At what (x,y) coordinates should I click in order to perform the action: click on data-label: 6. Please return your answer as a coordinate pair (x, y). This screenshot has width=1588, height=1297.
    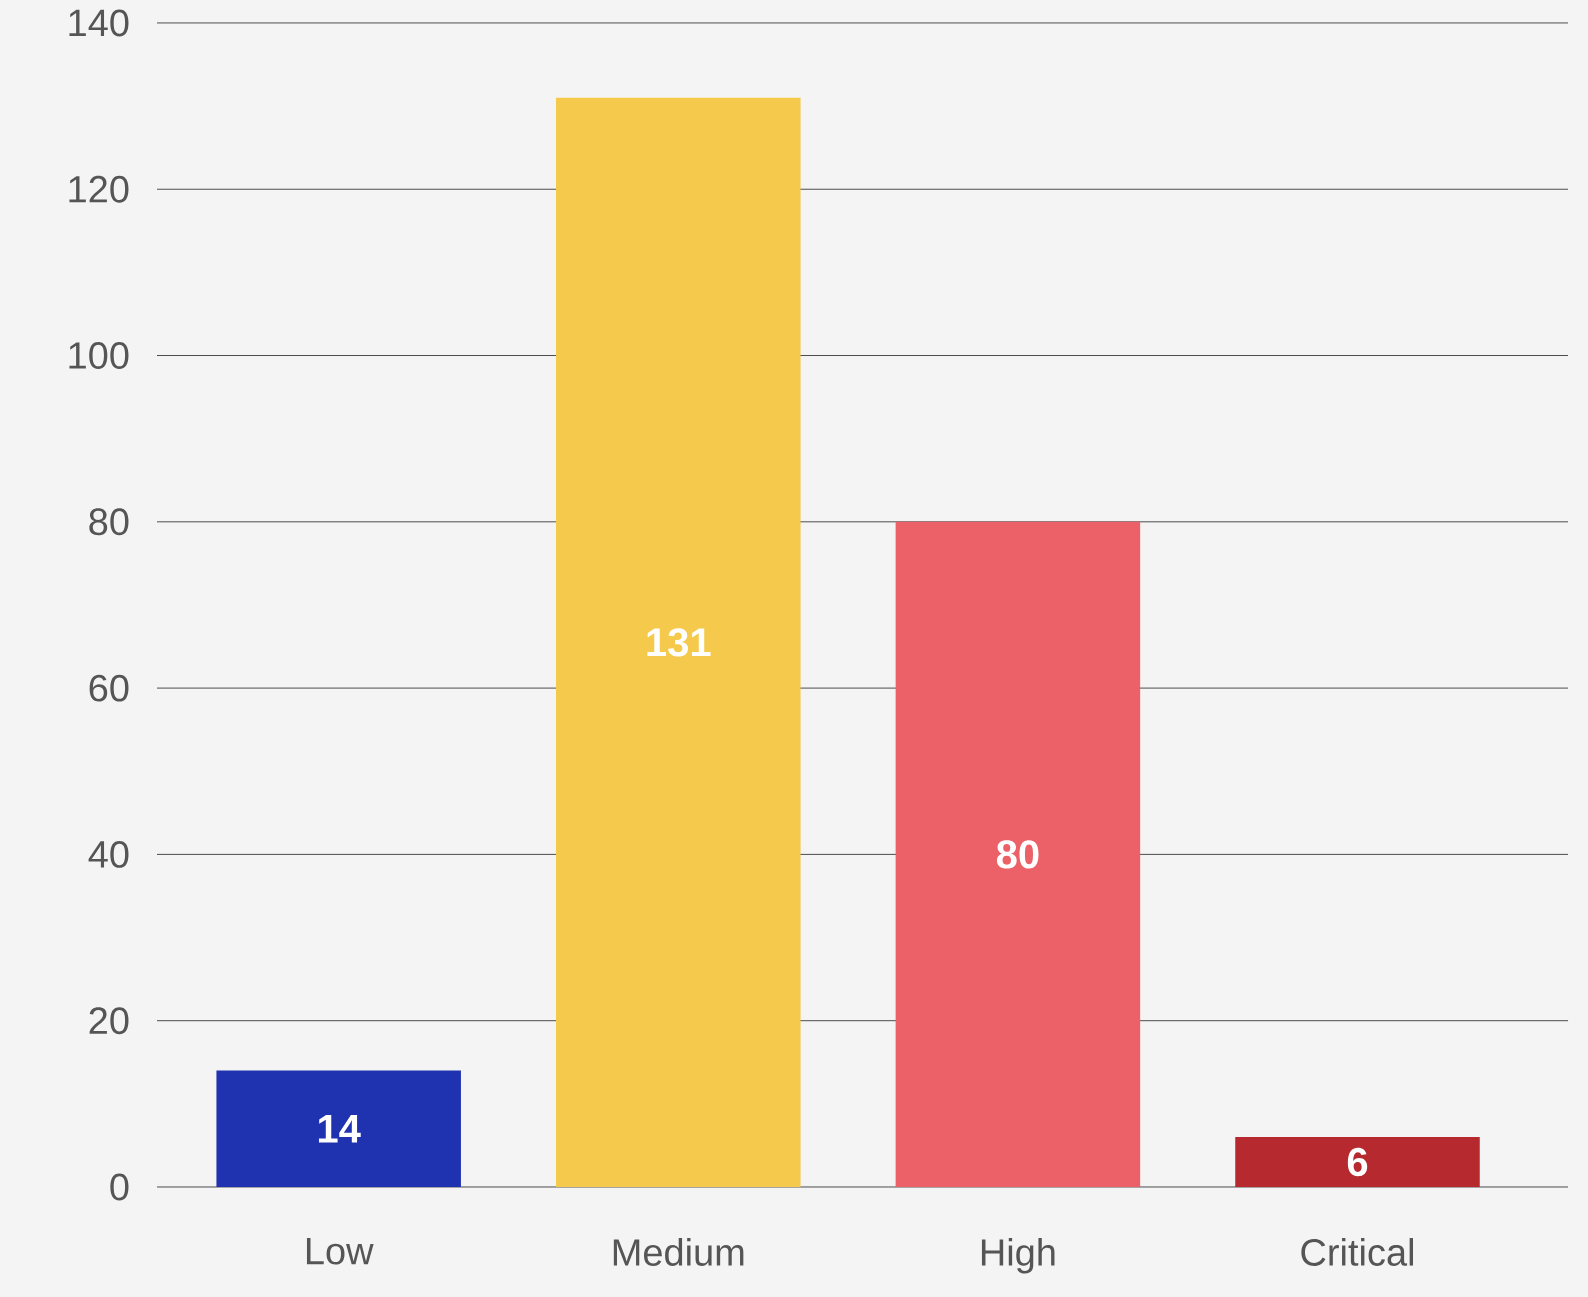
    Looking at the image, I should click on (1357, 1162).